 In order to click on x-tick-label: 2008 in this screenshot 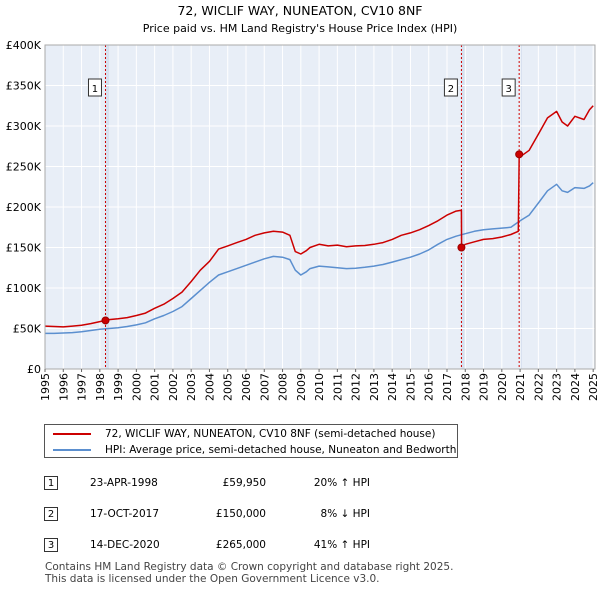, I will do `click(283, 387)`.